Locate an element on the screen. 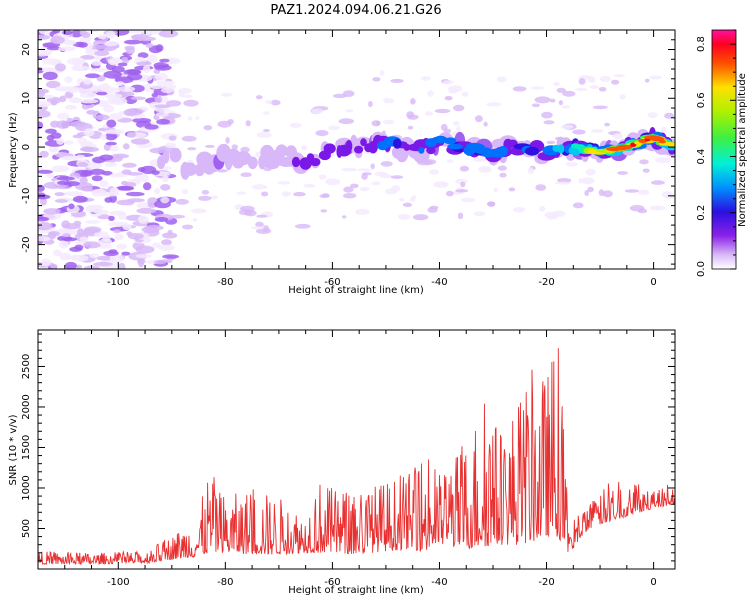  colorbar-gradient is located at coordinates (724, 149).